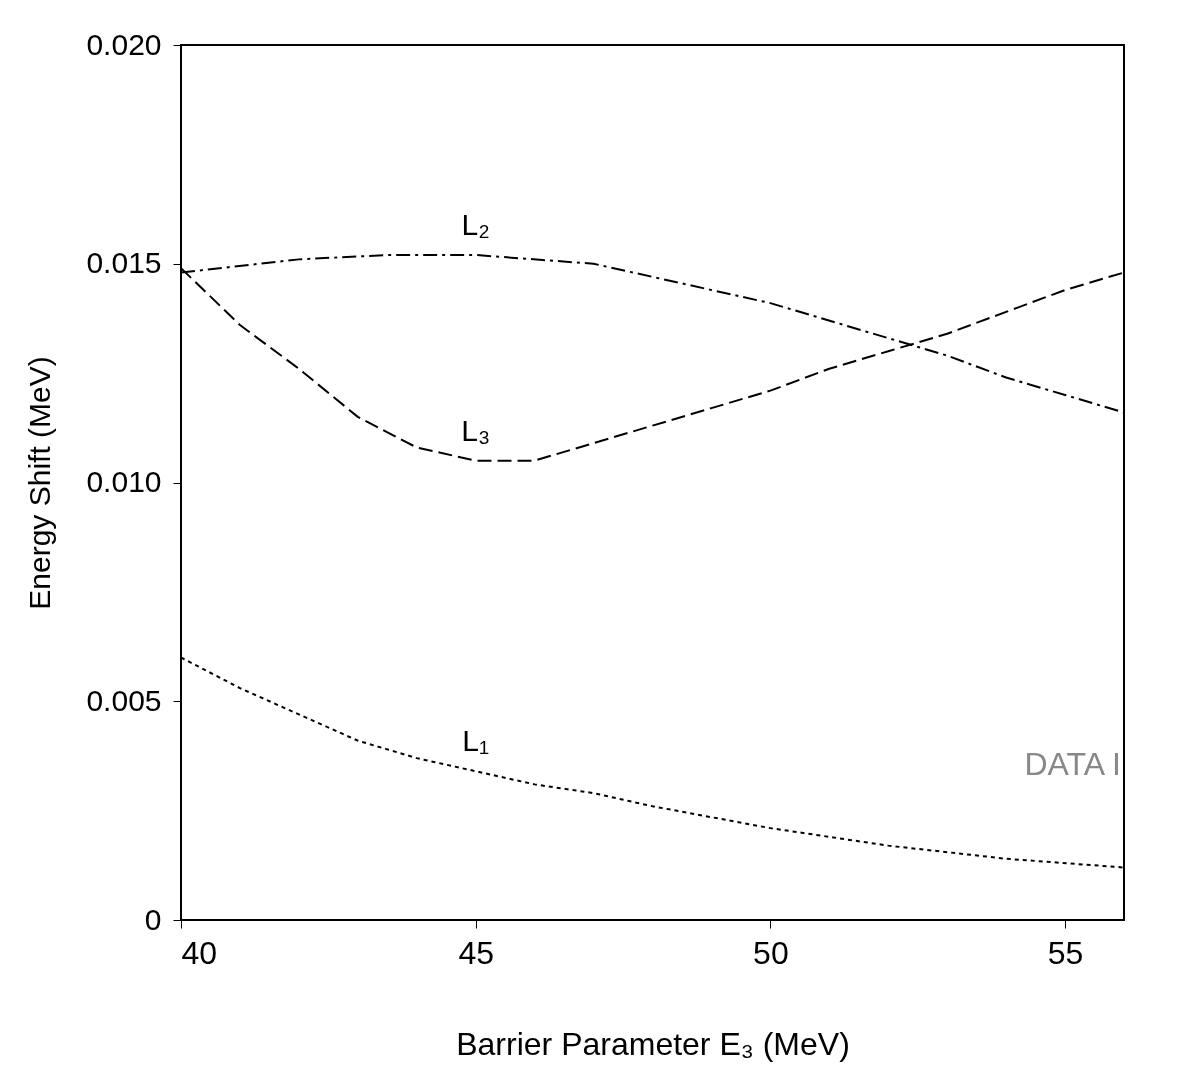  I want to click on x-tick-label: 55, so click(1065, 952).